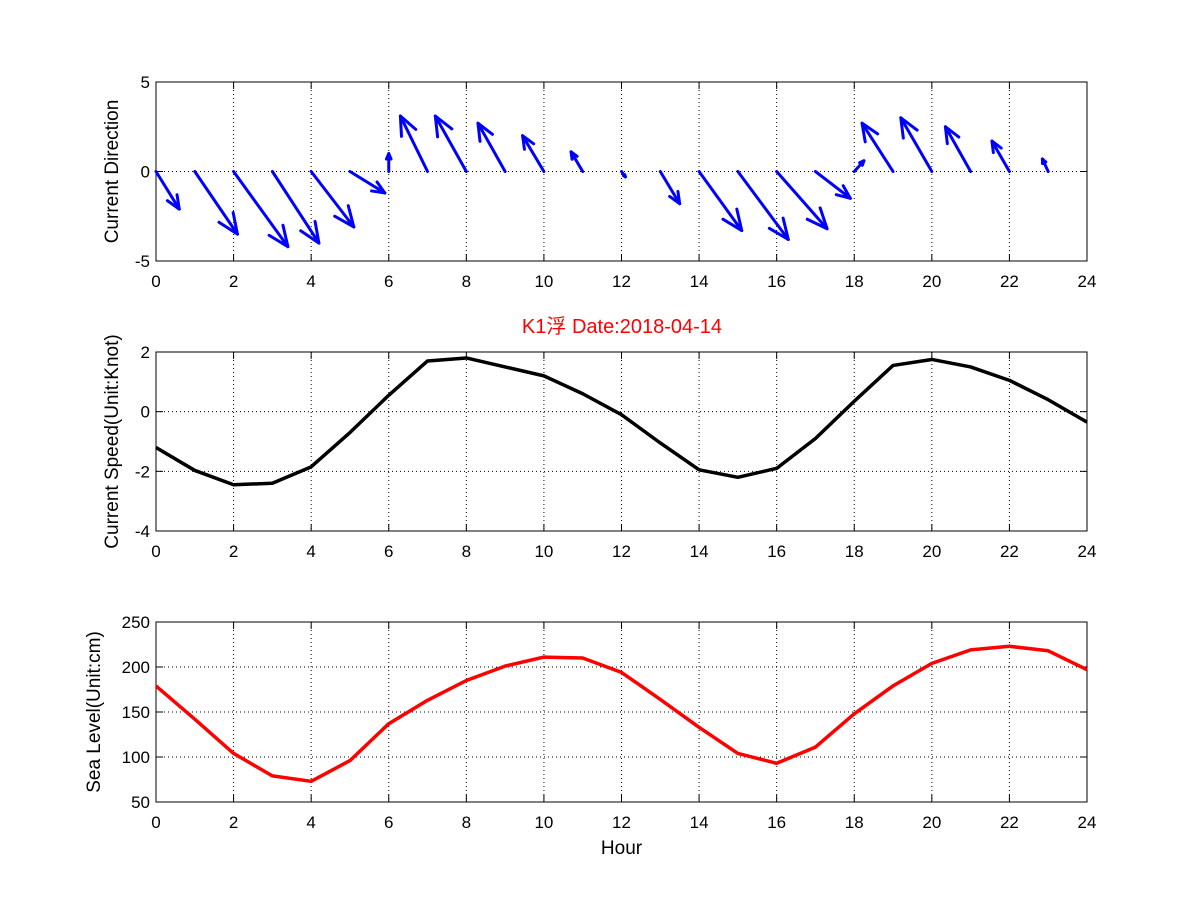  Describe the element at coordinates (233, 281) in the screenshot. I see `direction-xtick-label: 2` at that location.